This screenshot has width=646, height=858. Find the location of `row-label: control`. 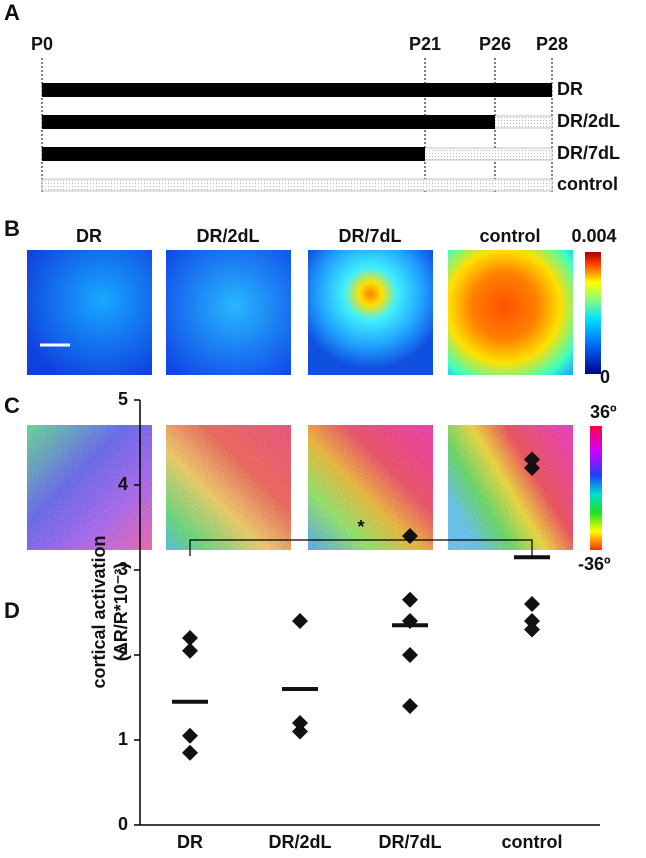

row-label: control is located at coordinates (587, 184).